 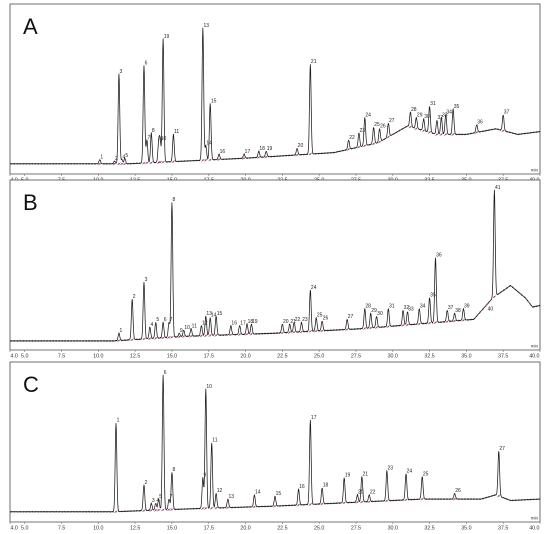 What do you see at coordinates (498, 188) in the screenshot?
I see `peak-label: 41` at bounding box center [498, 188].